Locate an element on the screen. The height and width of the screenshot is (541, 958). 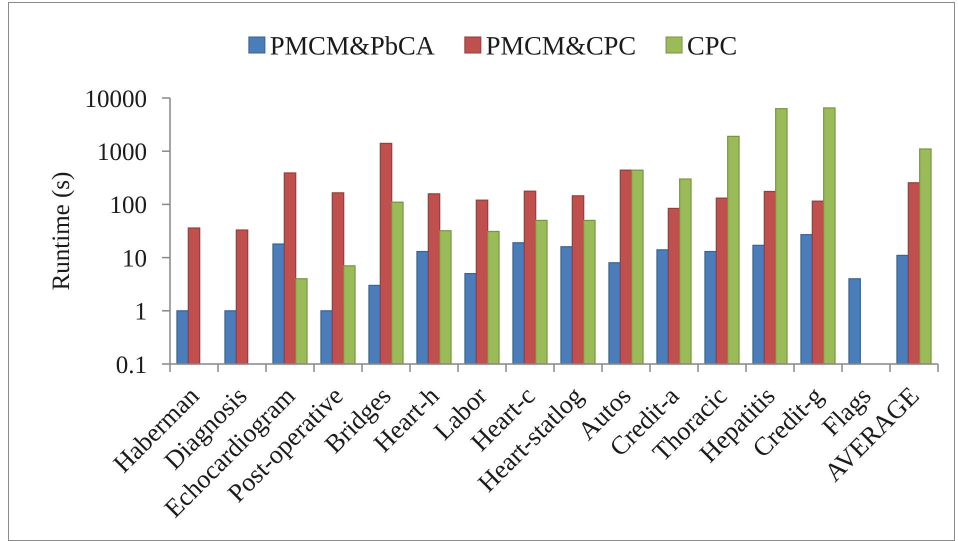
legend-label: CPC is located at coordinates (712, 45).